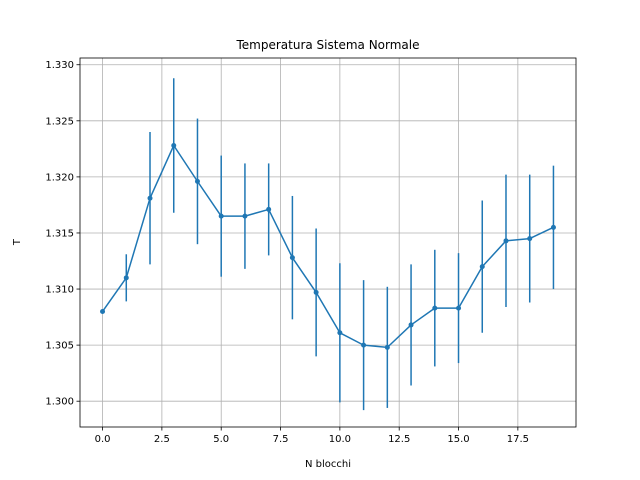 The height and width of the screenshot is (480, 640). What do you see at coordinates (59, 346) in the screenshot?
I see `y-tick-label: 1.305` at bounding box center [59, 346].